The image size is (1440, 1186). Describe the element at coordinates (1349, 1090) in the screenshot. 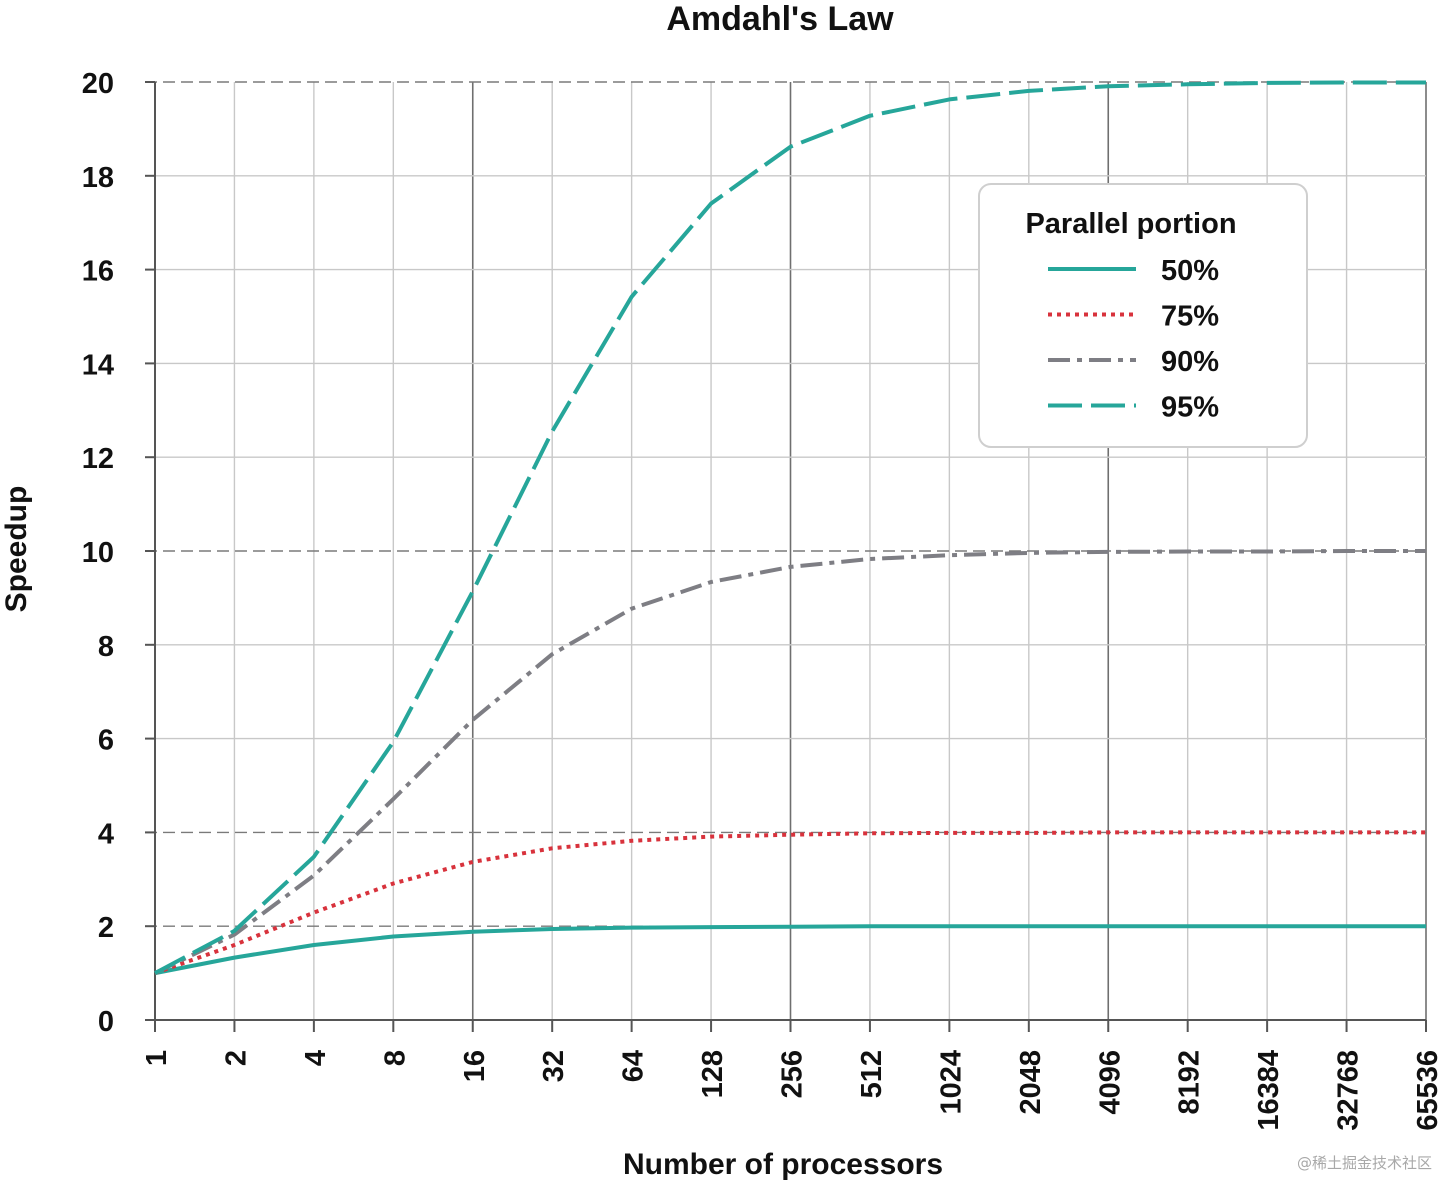

I see `x-tick-label-32768: 32768` at that location.